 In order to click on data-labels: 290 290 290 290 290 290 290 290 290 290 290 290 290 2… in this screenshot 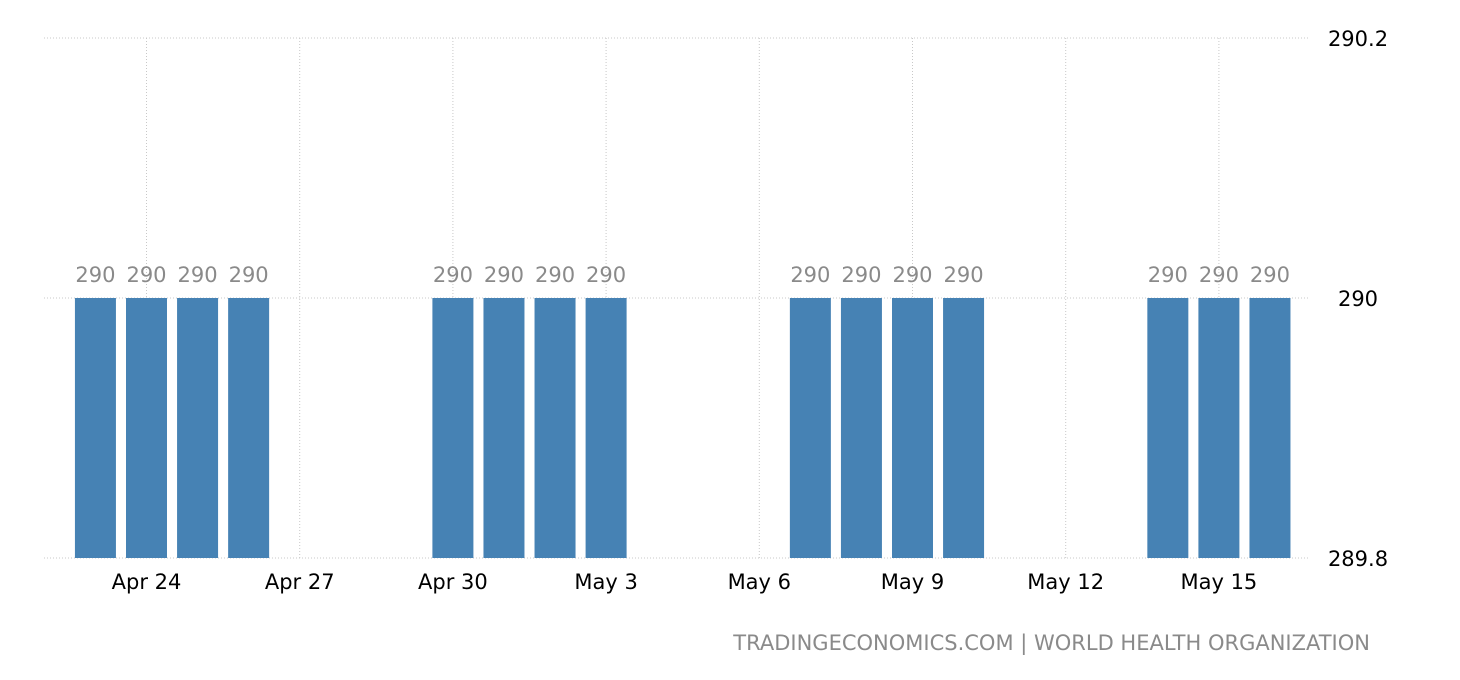, I will do `click(682, 275)`.